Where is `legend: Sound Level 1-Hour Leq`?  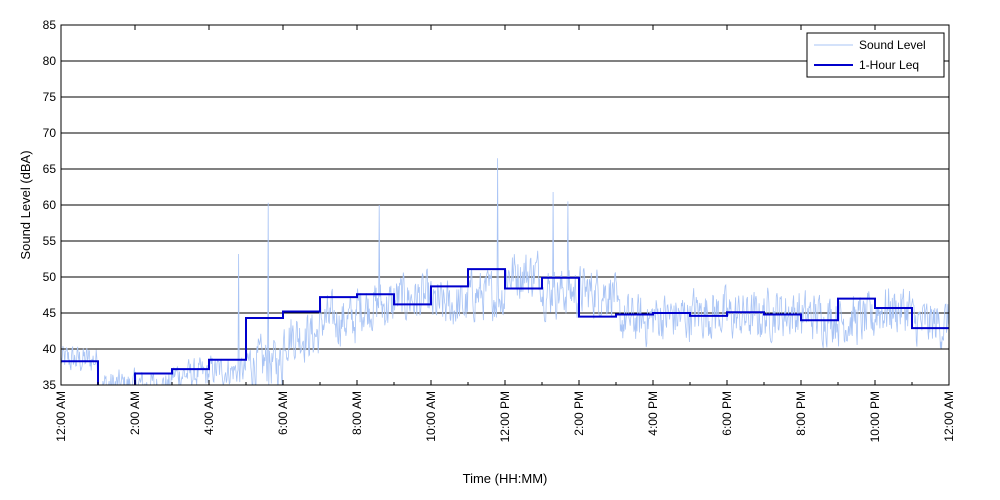 legend: Sound Level 1-Hour Leq is located at coordinates (875, 55).